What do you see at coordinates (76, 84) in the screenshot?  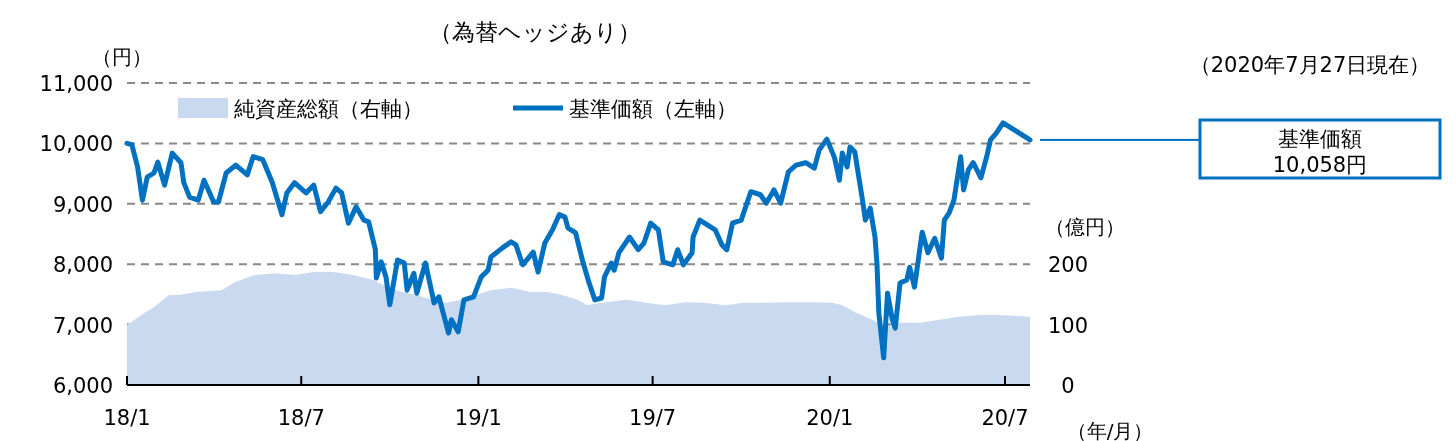 I see `y-tick-label: 11,000` at bounding box center [76, 84].